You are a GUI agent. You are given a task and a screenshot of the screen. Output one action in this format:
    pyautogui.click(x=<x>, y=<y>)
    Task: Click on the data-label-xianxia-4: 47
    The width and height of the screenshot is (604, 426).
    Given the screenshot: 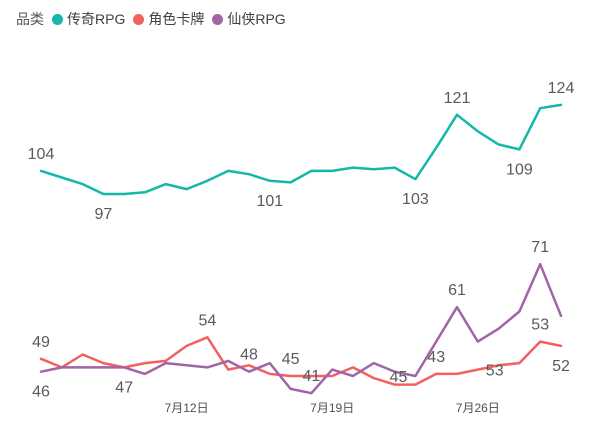 What is the action you would take?
    pyautogui.click(x=124, y=387)
    